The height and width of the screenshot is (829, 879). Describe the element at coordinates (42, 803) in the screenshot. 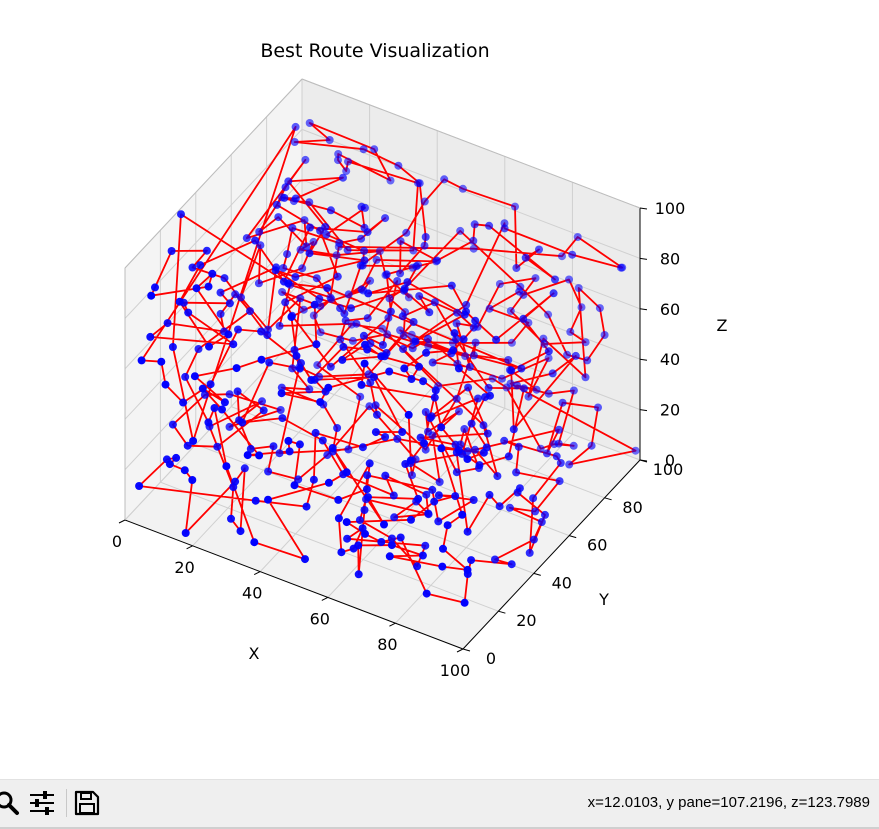

I see `configure-subplots-button` at that location.